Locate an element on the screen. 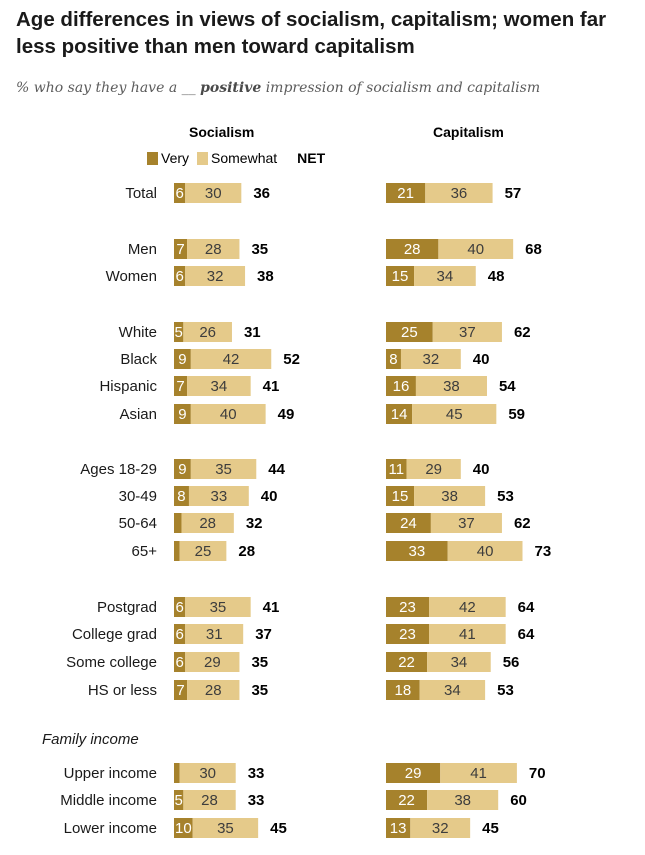 The width and height of the screenshot is (645, 855). row-label: Total is located at coordinates (141, 193).